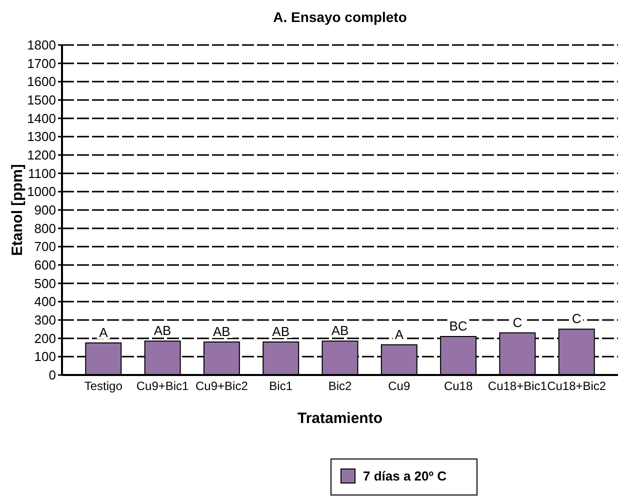 The width and height of the screenshot is (632, 501). What do you see at coordinates (41, 100) in the screenshot?
I see `y-tick-label: 1500` at bounding box center [41, 100].